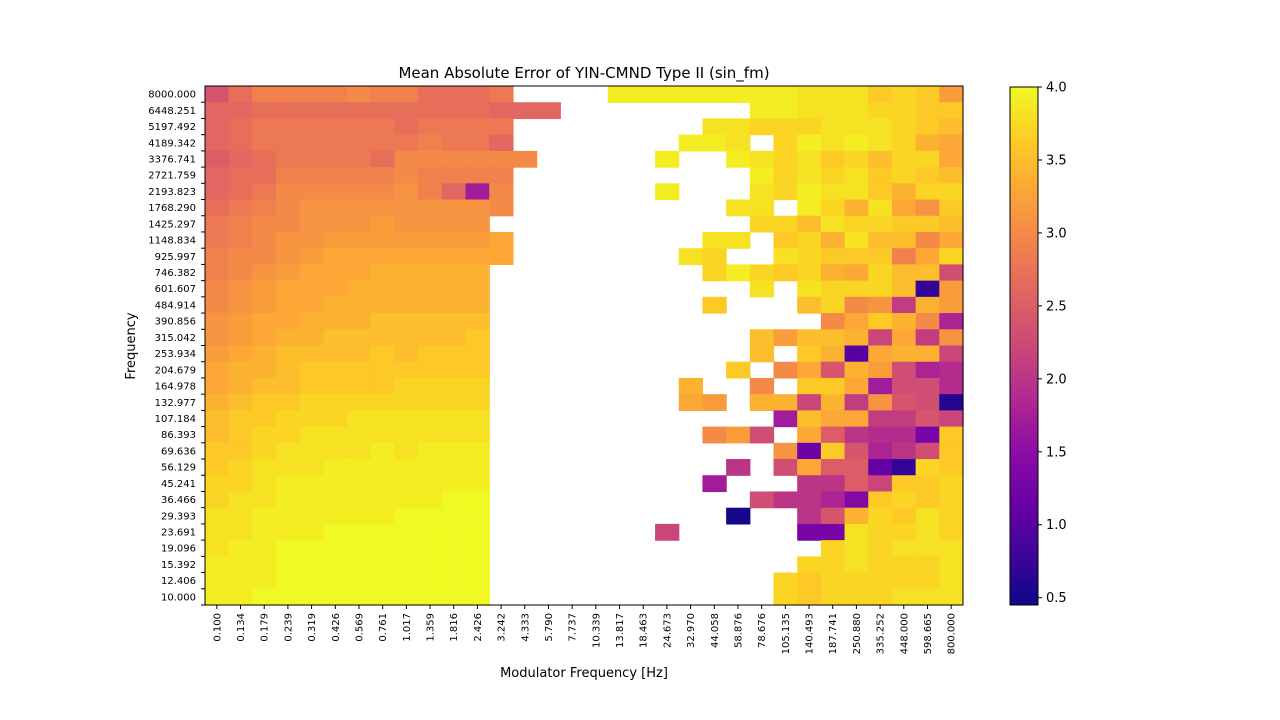 The width and height of the screenshot is (1280, 720). What do you see at coordinates (833, 633) in the screenshot?
I see `x-tick-label: 187.741` at bounding box center [833, 633].